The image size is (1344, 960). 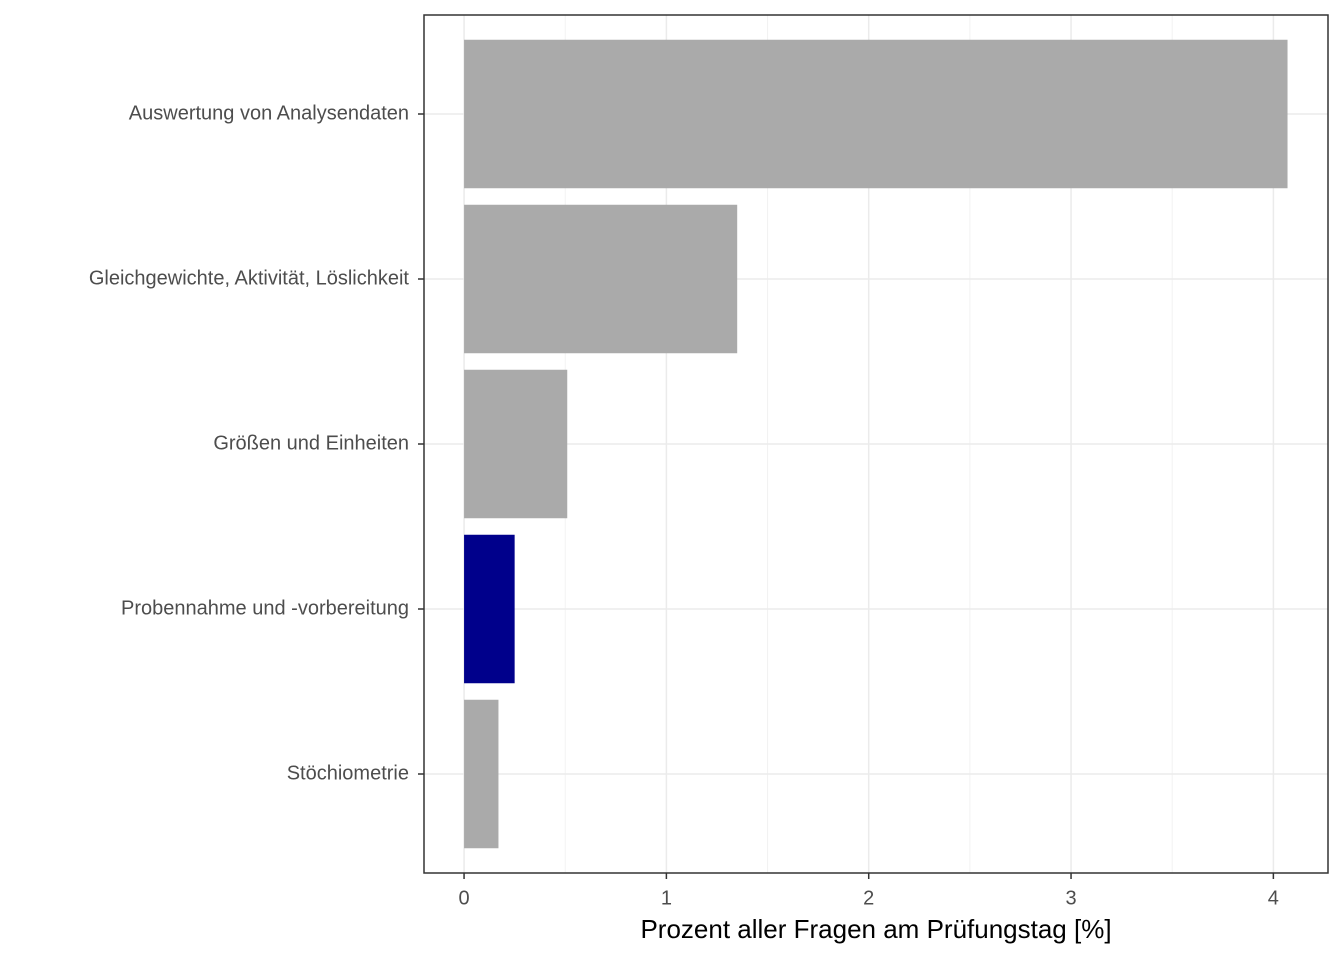 I want to click on y-tick-label: Größen und Einheiten, so click(x=311, y=443).